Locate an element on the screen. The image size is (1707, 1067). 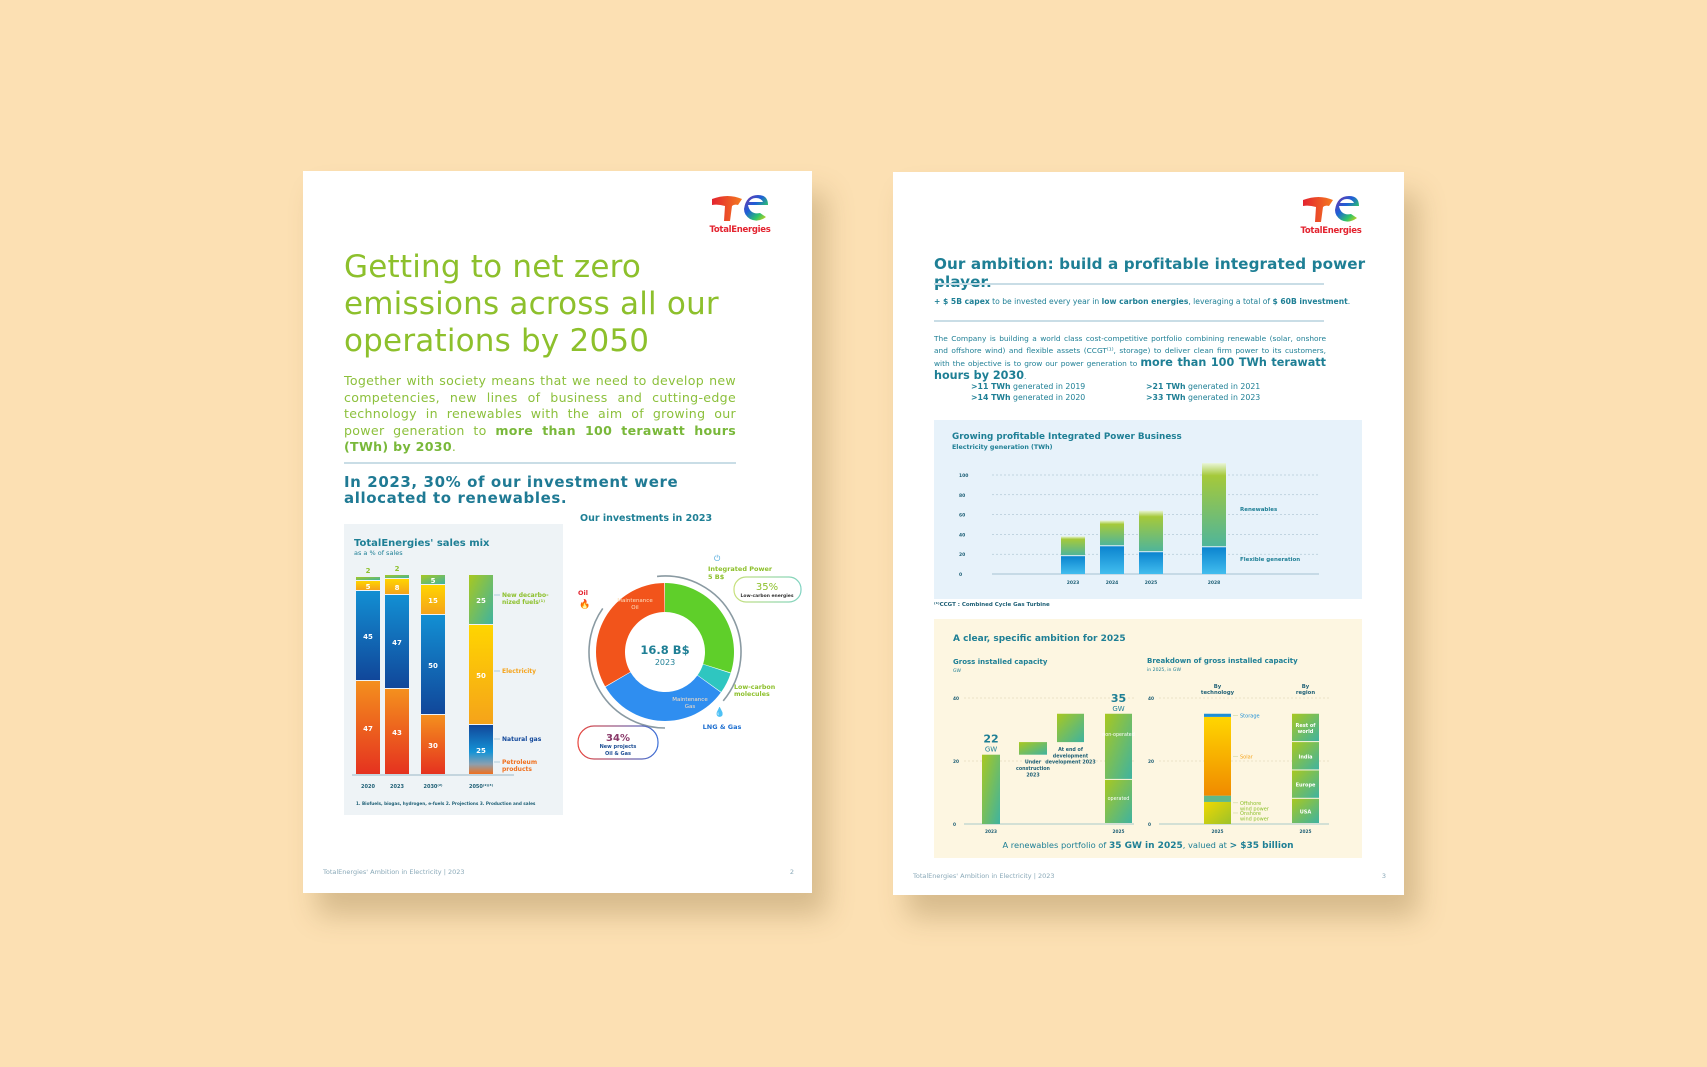
segment-label: Offshore is located at coordinates (1250, 804).